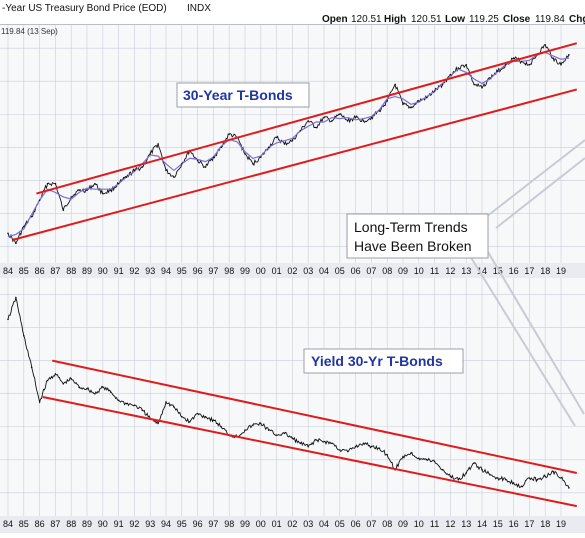 The image size is (585, 538). What do you see at coordinates (482, 271) in the screenshot?
I see `price-x-tick-label: 14` at bounding box center [482, 271].